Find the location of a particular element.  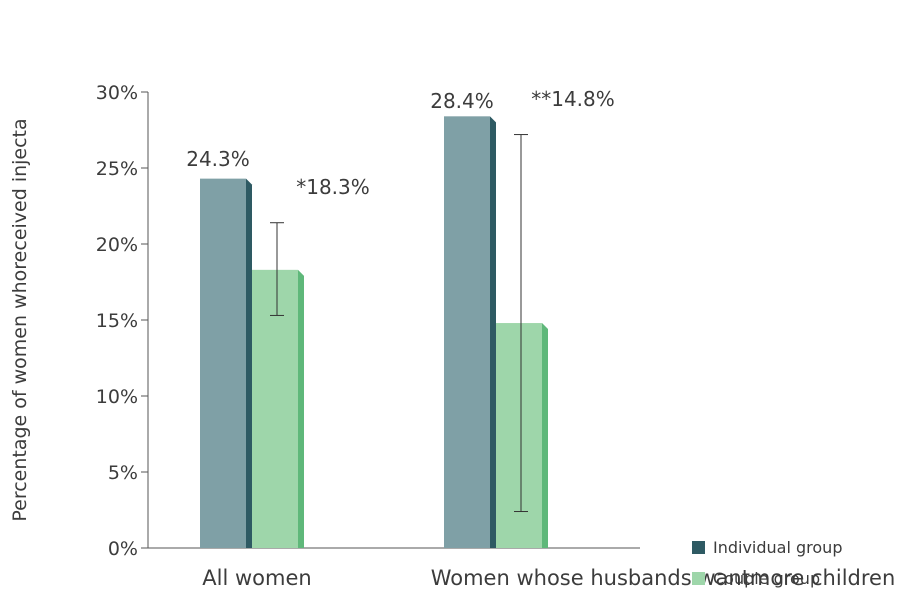

y-tick-label: 25% is located at coordinates (117, 169).